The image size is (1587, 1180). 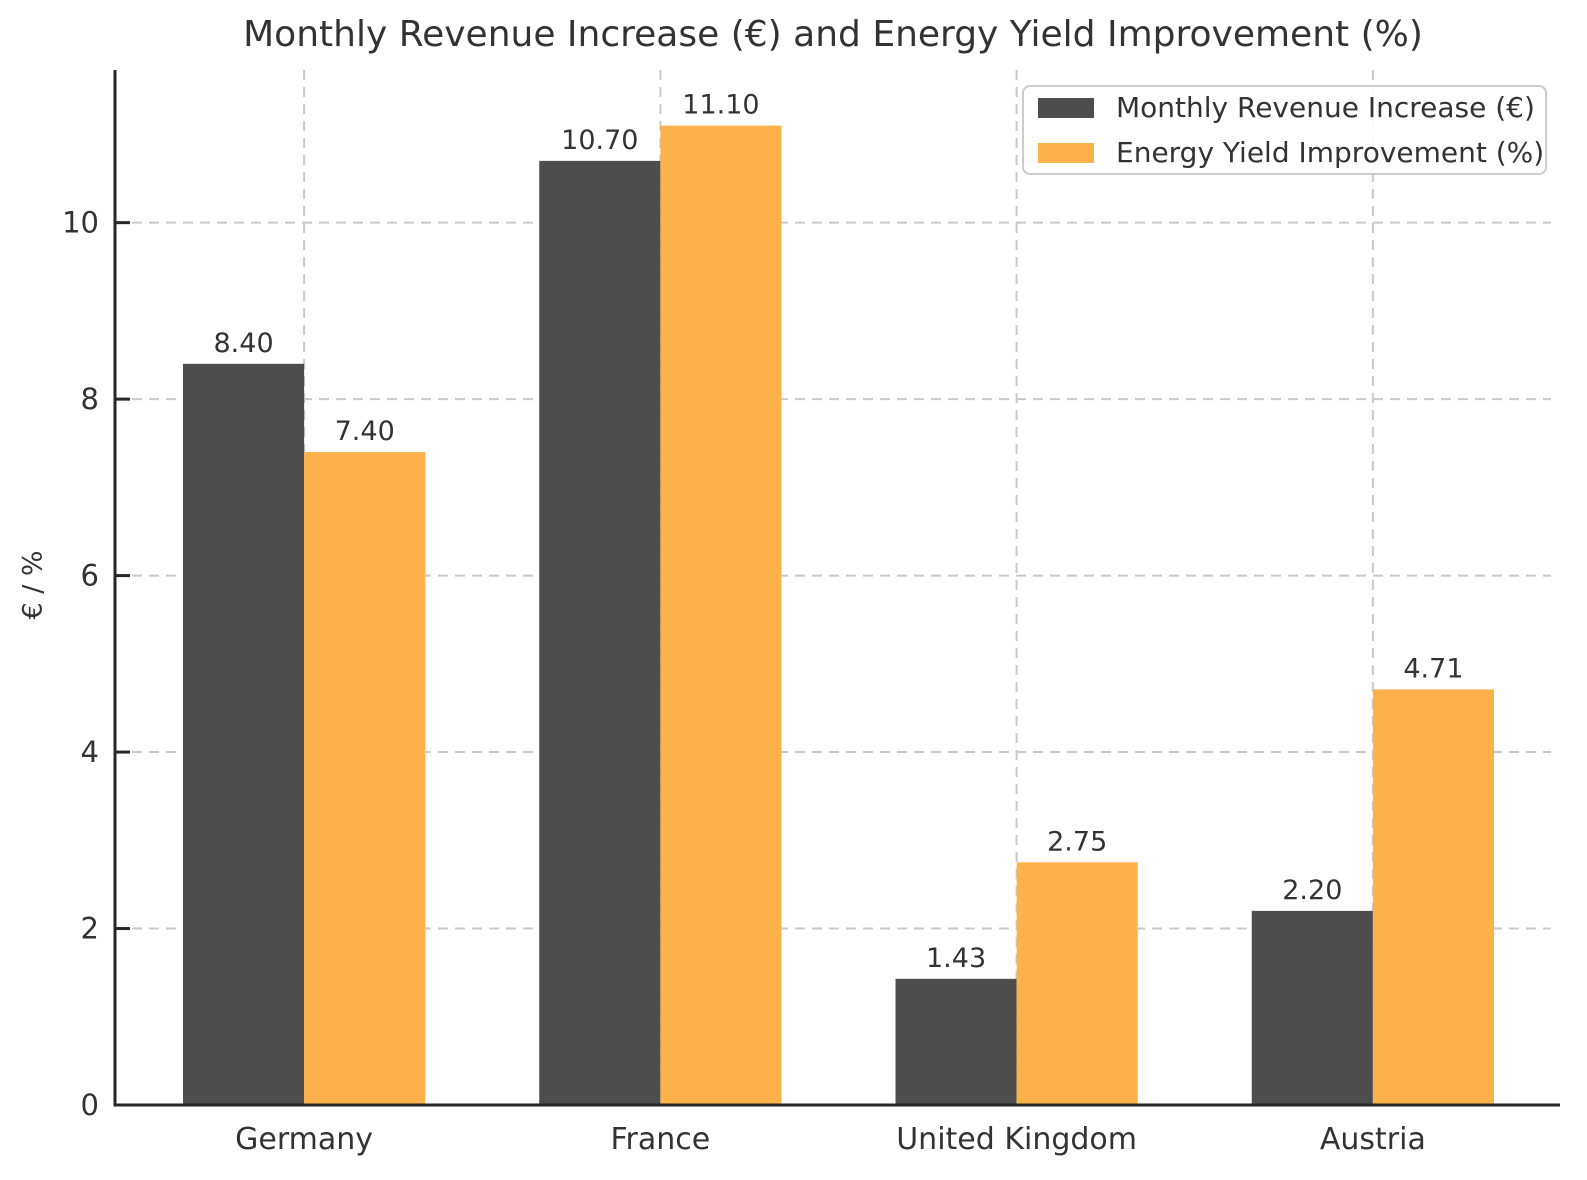 I want to click on value-label-monthly-revenue-increase-united-kingdom: 1.43, so click(x=956, y=958).